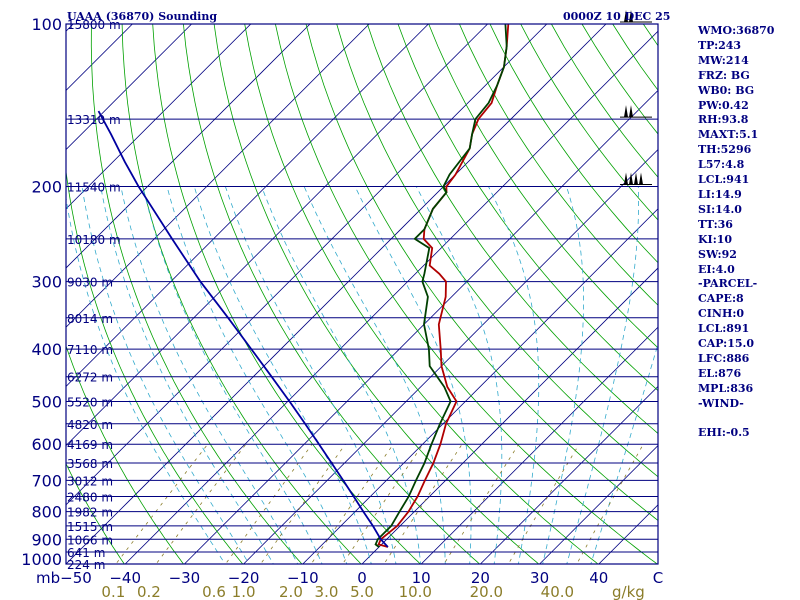  I want to click on height-label: 2480 m, so click(90, 498).